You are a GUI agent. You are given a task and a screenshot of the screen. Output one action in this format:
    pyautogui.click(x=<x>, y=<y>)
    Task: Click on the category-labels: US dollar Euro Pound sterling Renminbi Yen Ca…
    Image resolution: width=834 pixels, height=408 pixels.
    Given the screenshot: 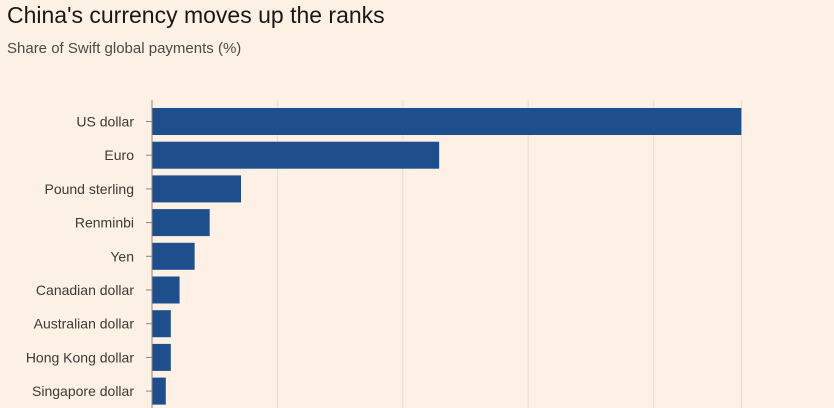 What is the action you would take?
    pyautogui.click(x=89, y=256)
    